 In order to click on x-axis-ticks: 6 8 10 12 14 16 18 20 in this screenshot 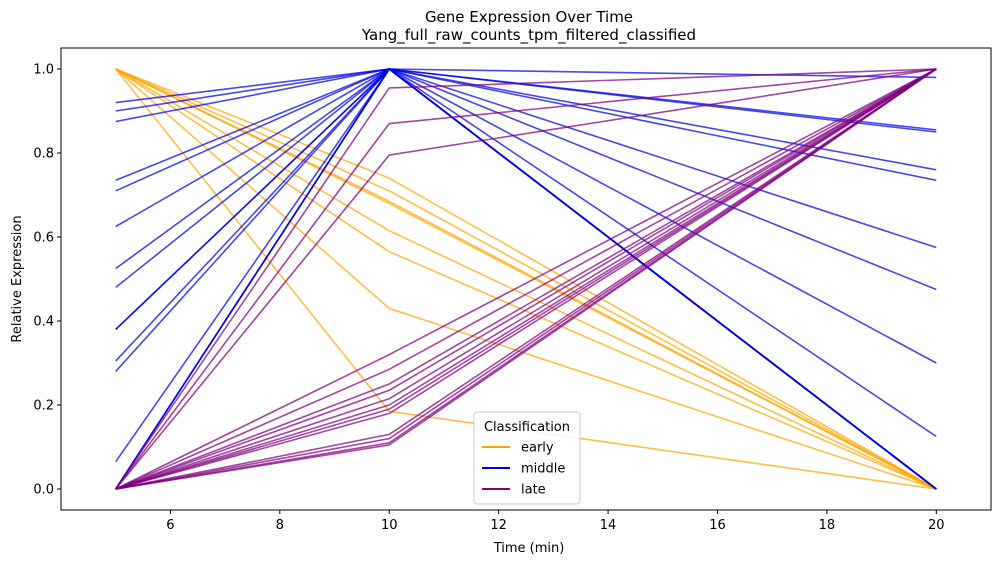, I will do `click(555, 521)`.